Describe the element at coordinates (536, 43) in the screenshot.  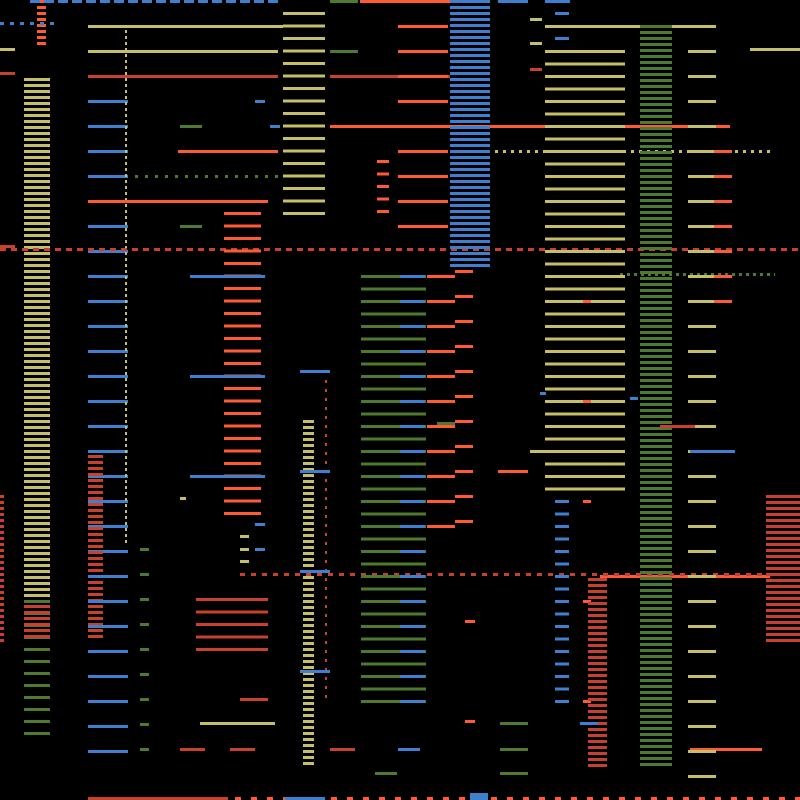
I see `olive-dash` at that location.